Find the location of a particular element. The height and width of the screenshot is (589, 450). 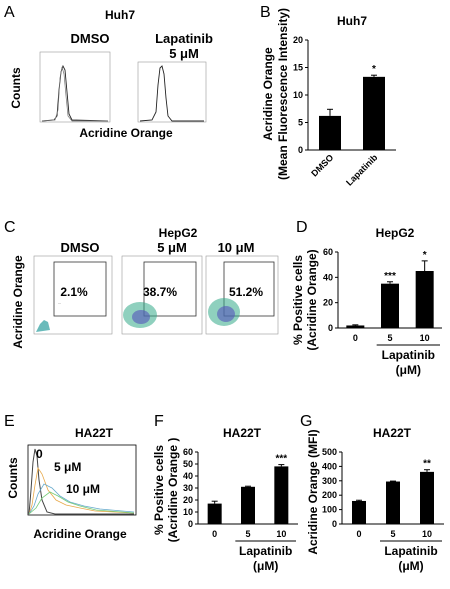

chart-d-ytick-label: 40 is located at coordinates (328, 277).